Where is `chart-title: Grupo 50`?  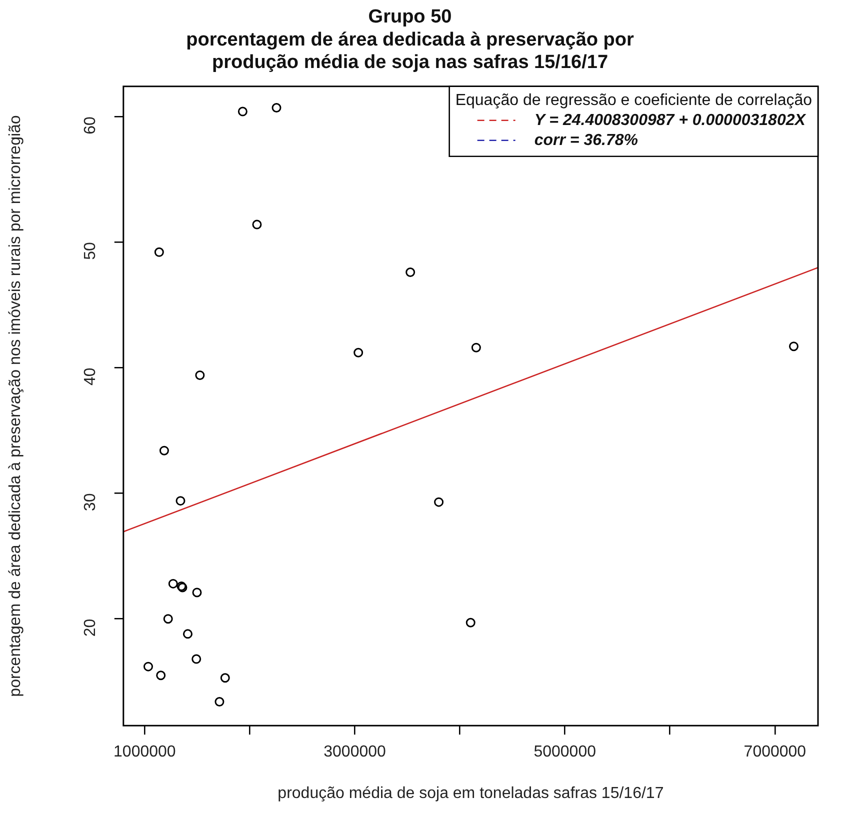
chart-title: Grupo 50 is located at coordinates (410, 17).